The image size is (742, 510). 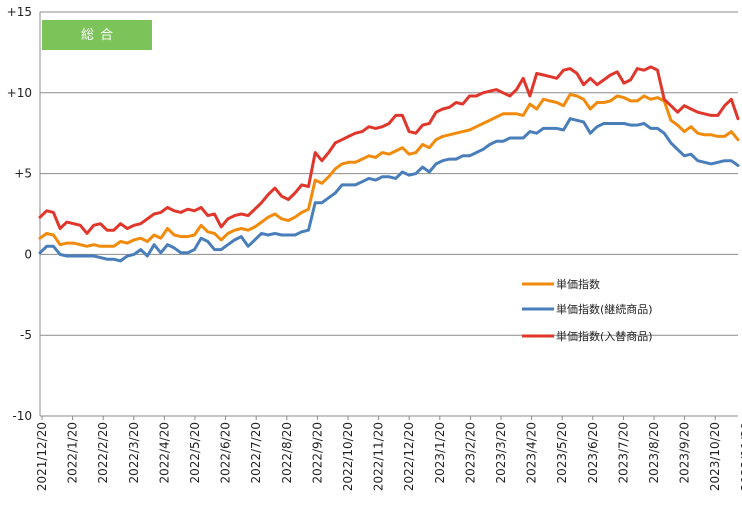 What do you see at coordinates (604, 336) in the screenshot?
I see `legend-label-2: 単価指数(入替商品)` at bounding box center [604, 336].